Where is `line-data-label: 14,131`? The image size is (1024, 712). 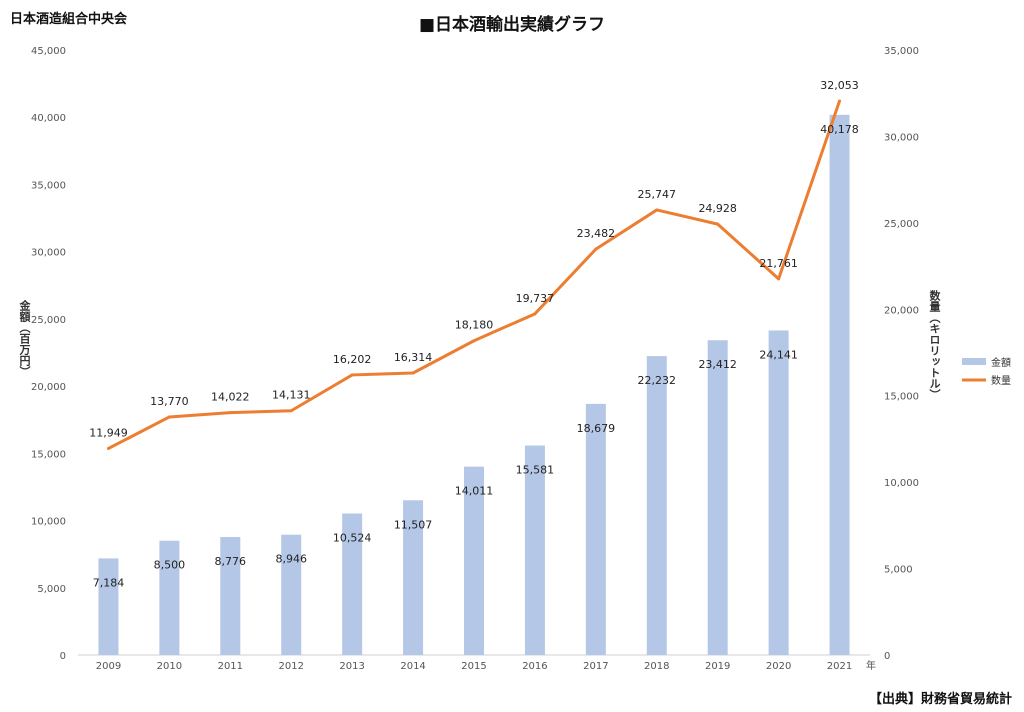
line-data-label: 14,131 is located at coordinates (291, 395).